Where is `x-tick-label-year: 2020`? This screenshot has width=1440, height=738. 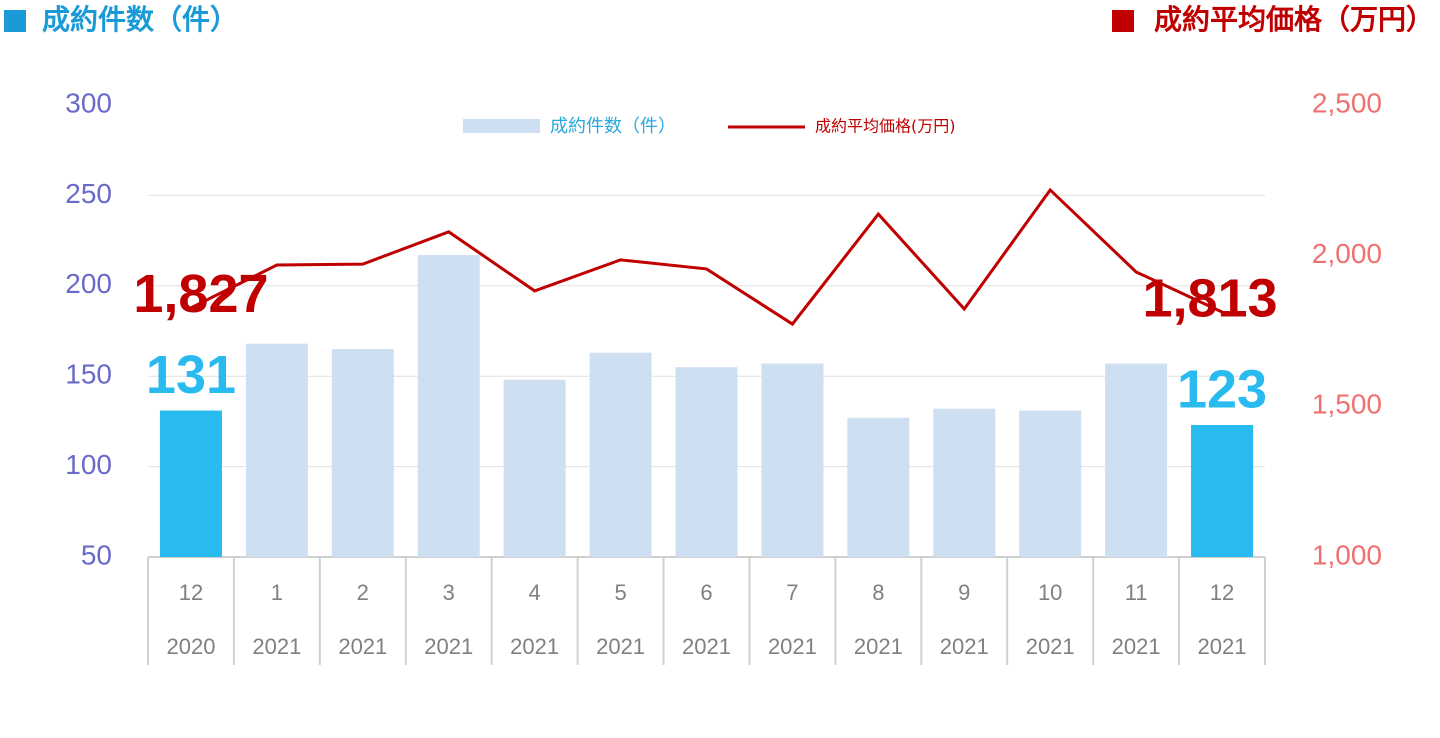 x-tick-label-year: 2020 is located at coordinates (190, 646).